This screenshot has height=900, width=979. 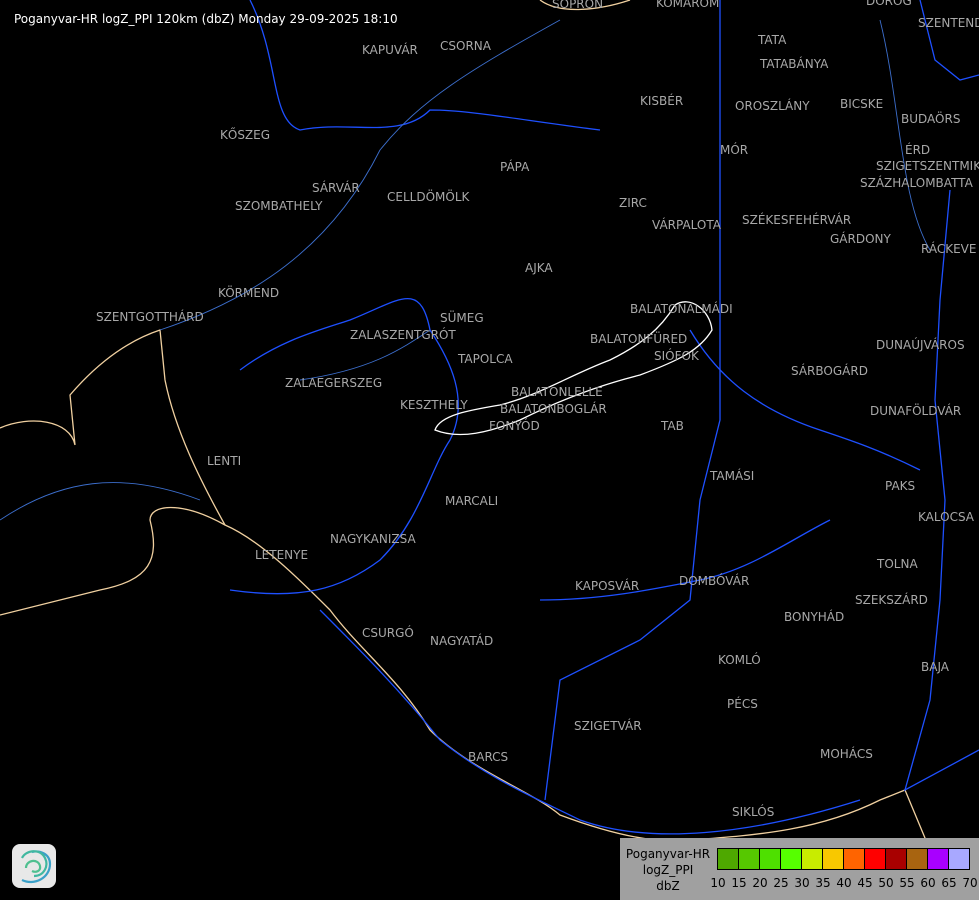 I want to click on city-label: KŐSZEG, so click(x=245, y=135).